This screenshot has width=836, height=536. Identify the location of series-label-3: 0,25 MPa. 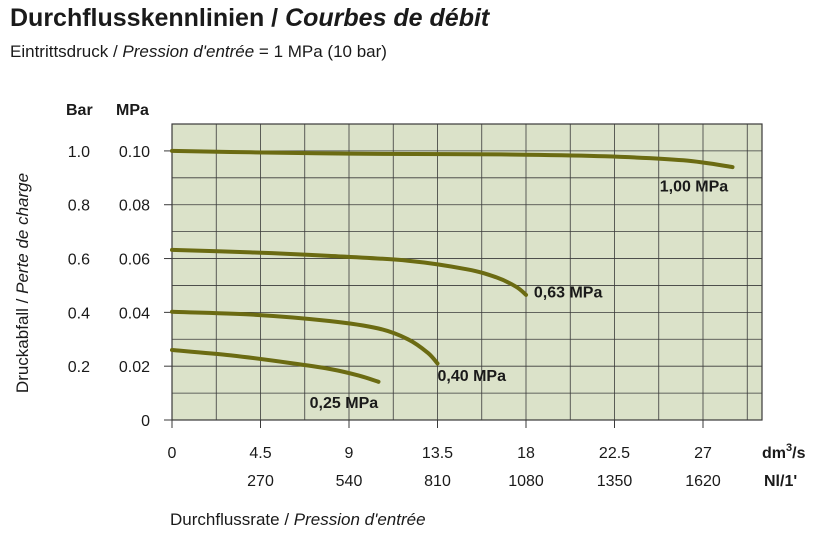
(344, 403).